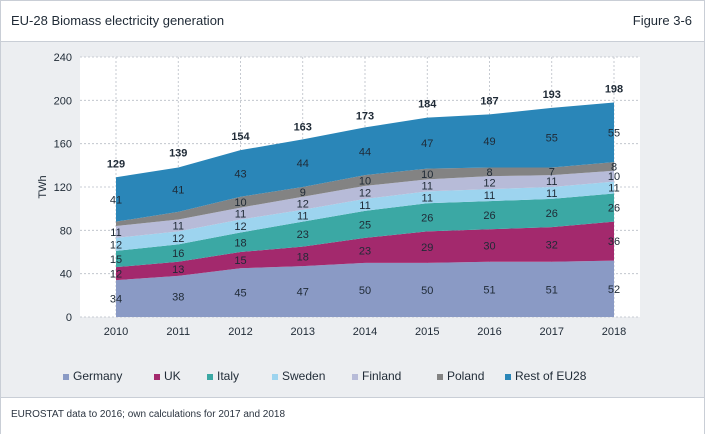 The height and width of the screenshot is (434, 705). I want to click on x-tick-label: 2012, so click(240, 332).